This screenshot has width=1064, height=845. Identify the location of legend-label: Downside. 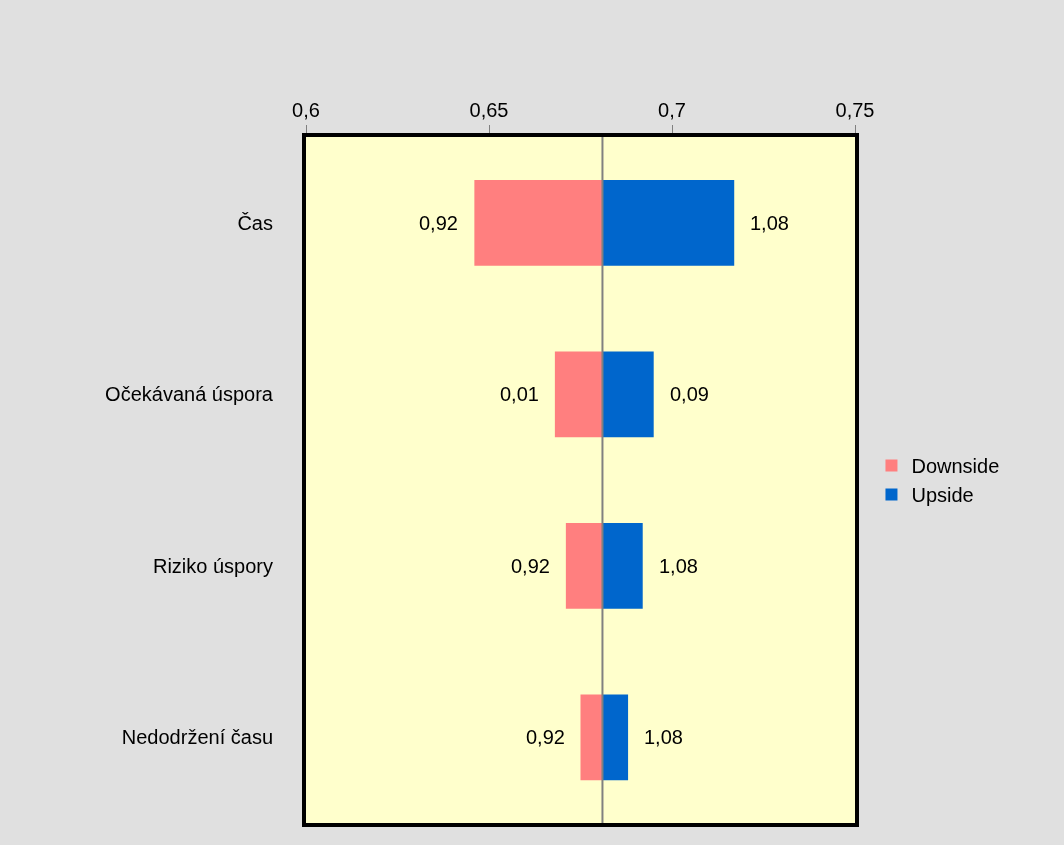
(955, 466).